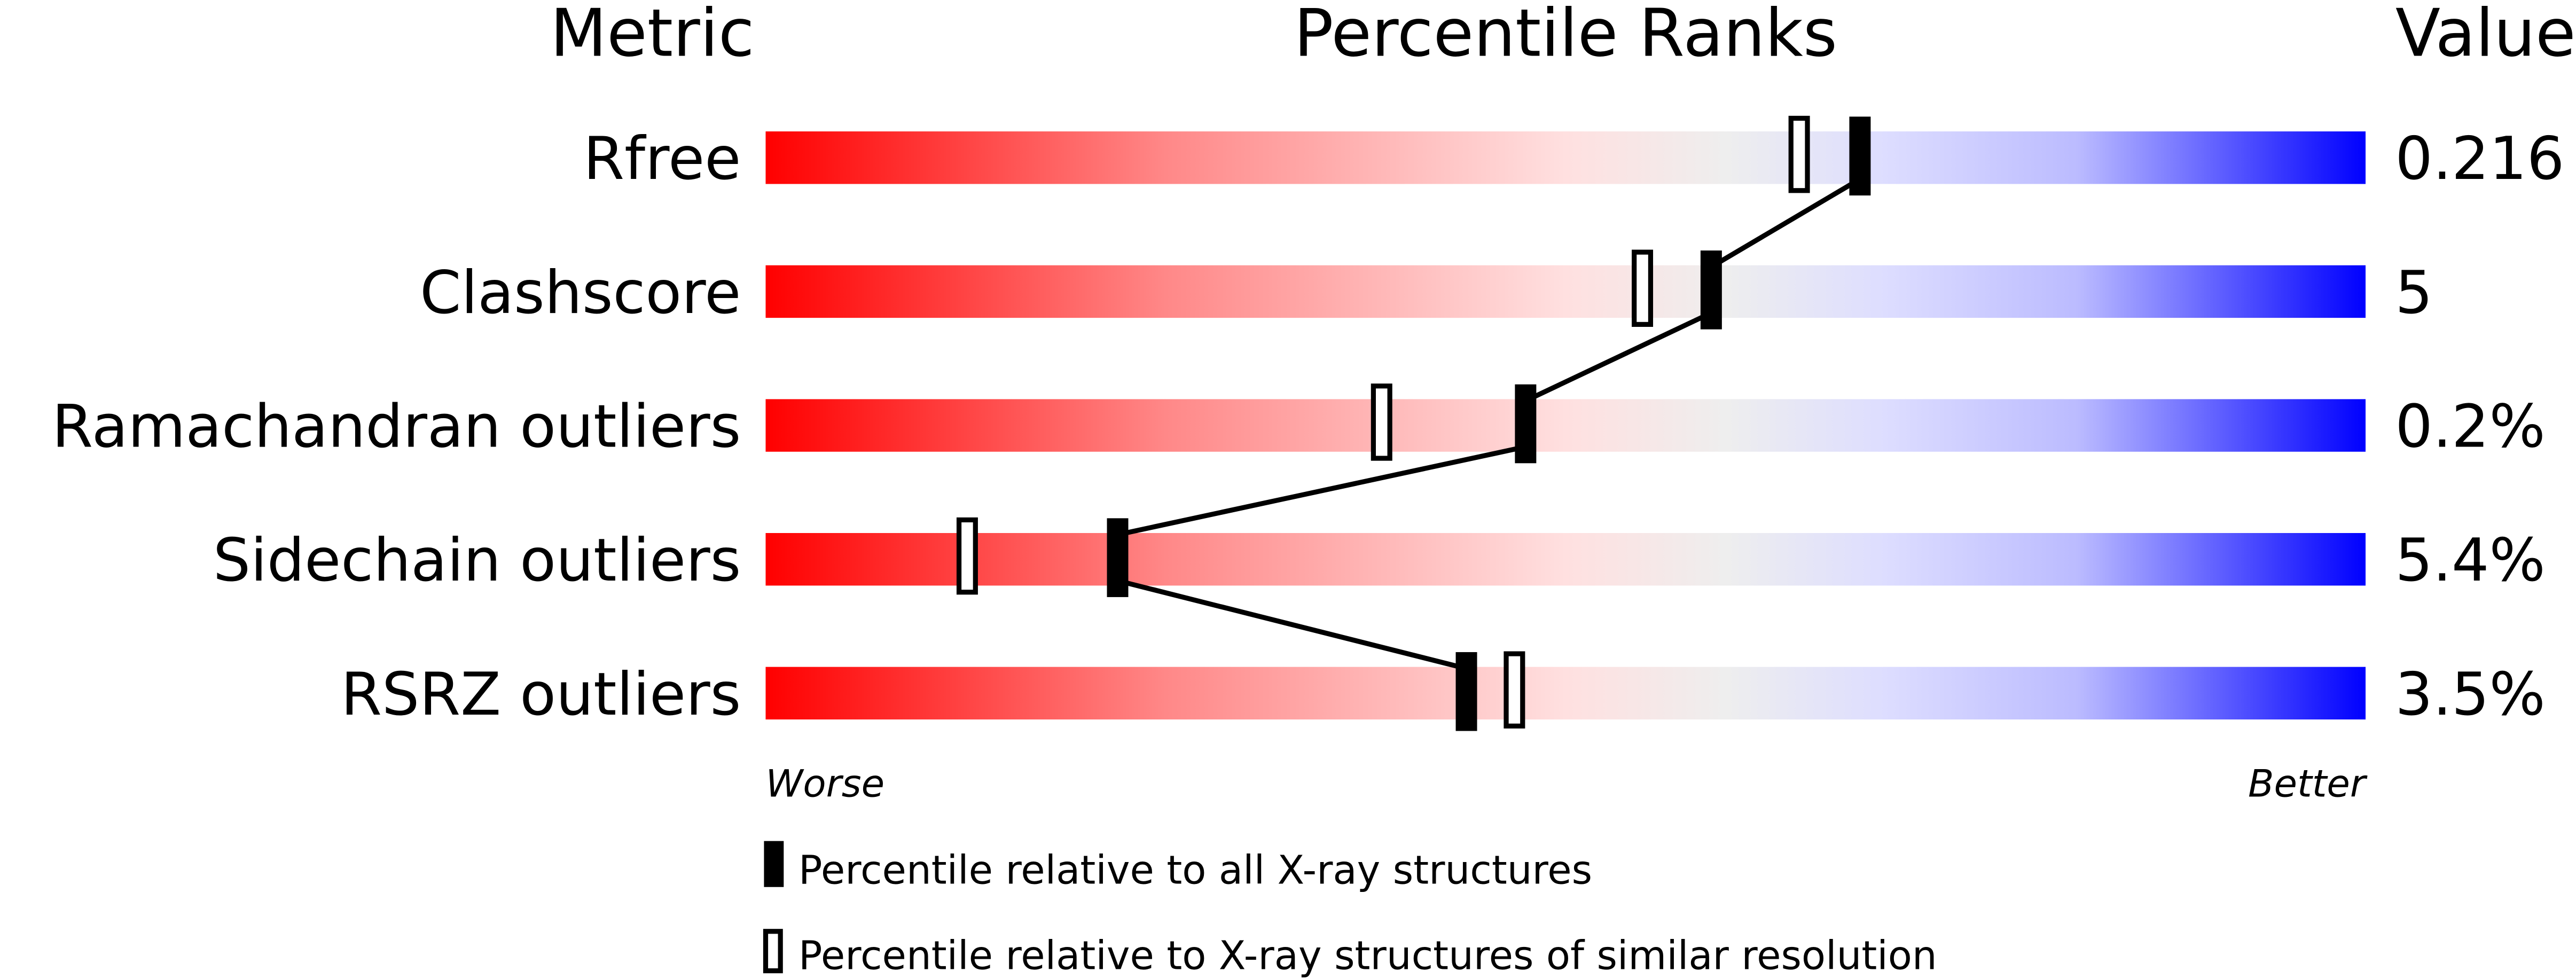  I want to click on header-metric: Metric, so click(652, 36).